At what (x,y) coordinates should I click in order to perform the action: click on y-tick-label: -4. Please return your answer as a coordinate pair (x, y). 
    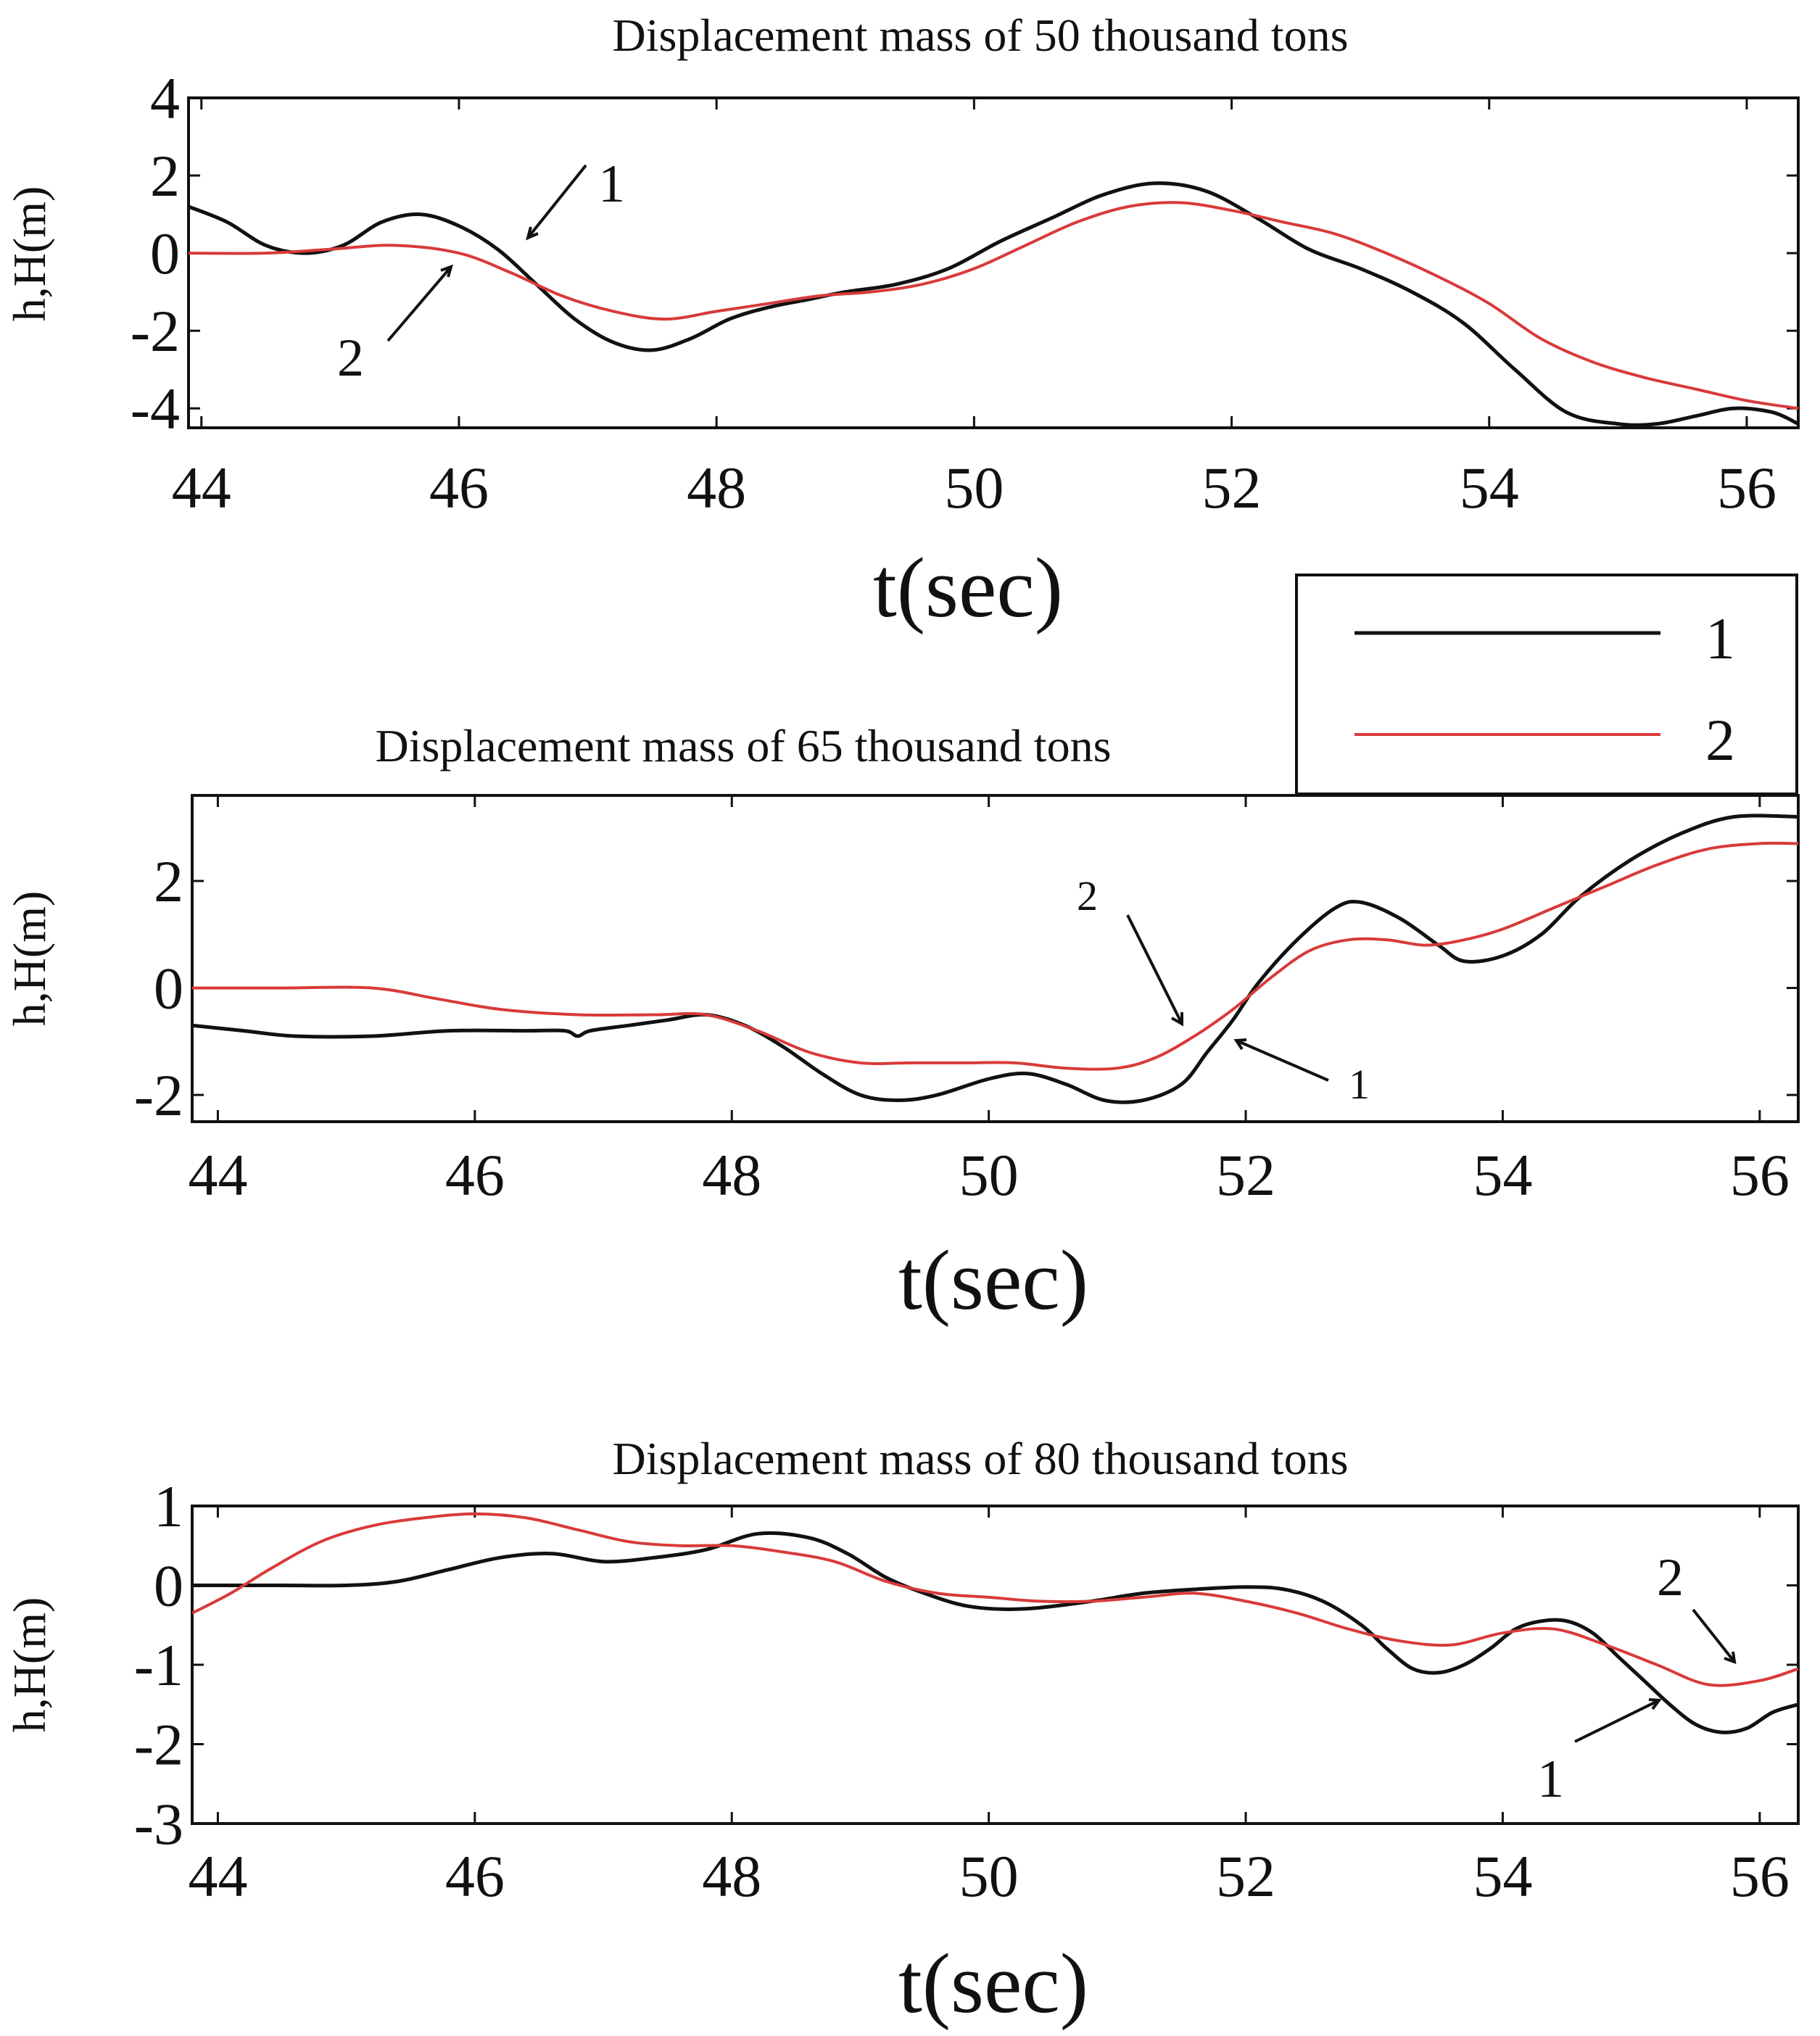
    Looking at the image, I should click on (155, 409).